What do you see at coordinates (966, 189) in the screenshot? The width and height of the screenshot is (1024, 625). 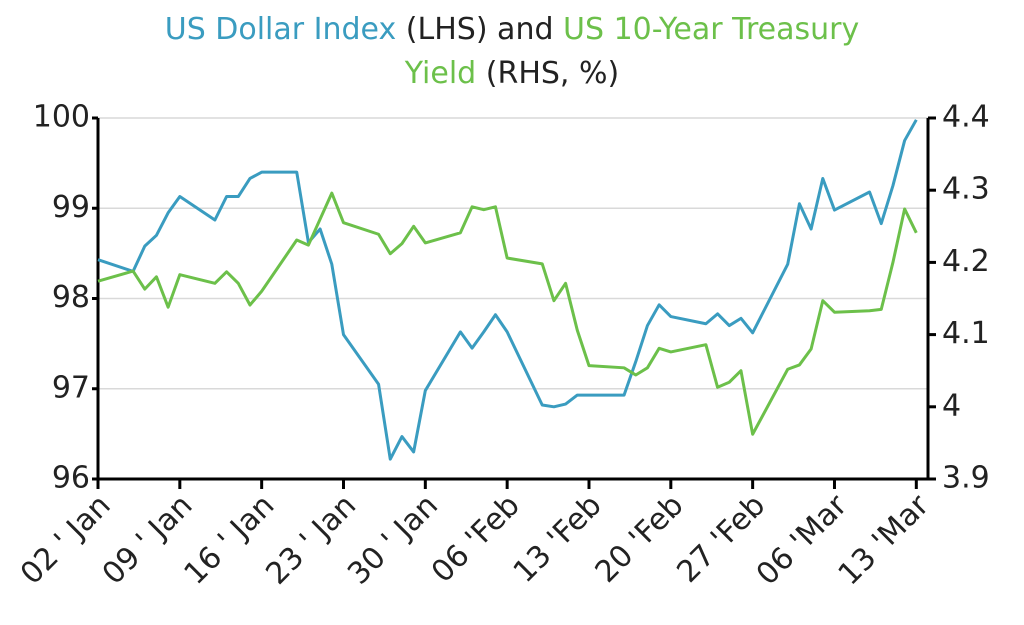 I see `y2-tick-label: 4.3` at bounding box center [966, 189].